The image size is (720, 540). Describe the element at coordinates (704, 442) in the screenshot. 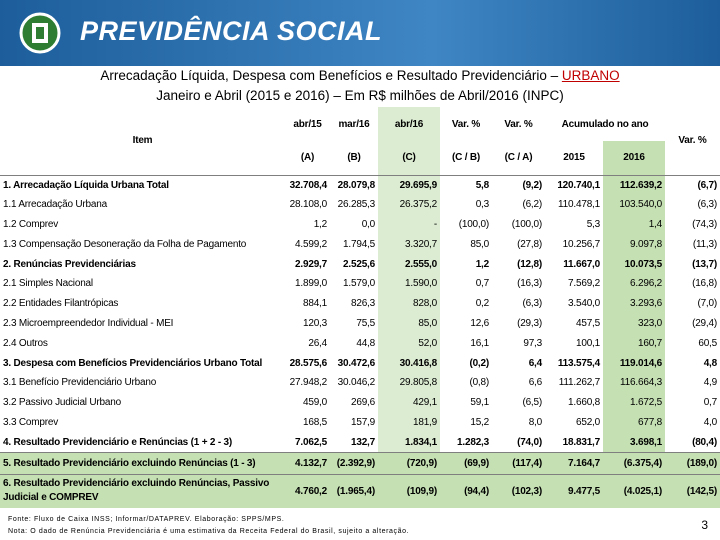

I see `cell: (80,4)` at that location.